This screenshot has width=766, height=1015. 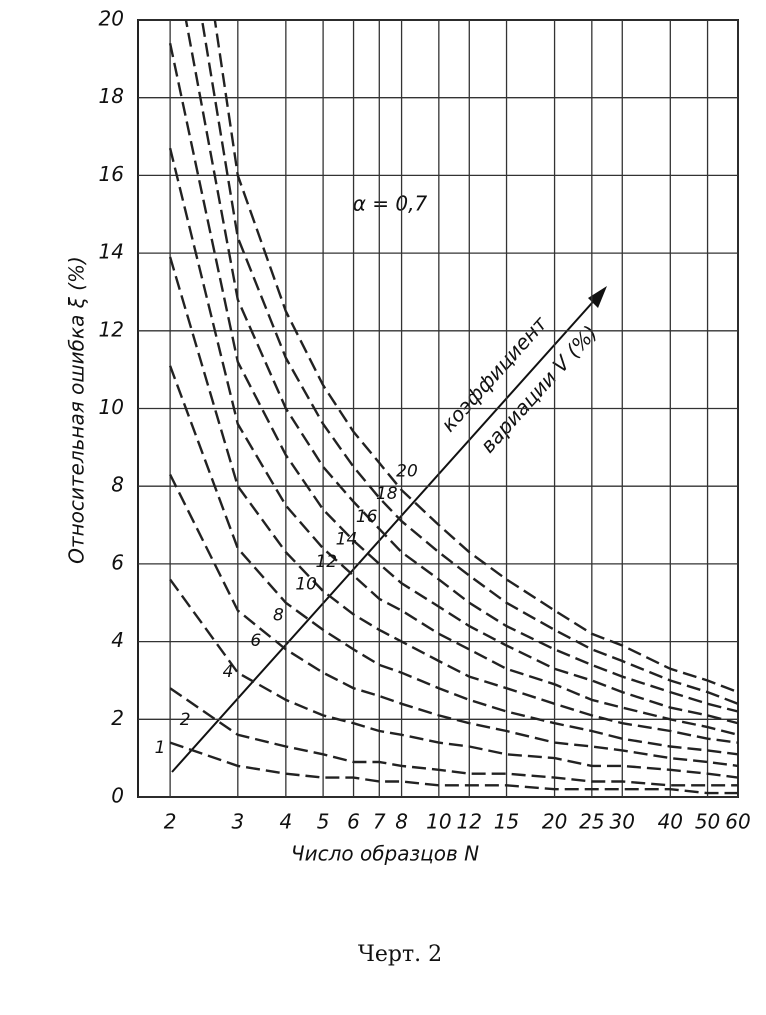 What do you see at coordinates (597, 297) in the screenshot?
I see `arrow-head` at bounding box center [597, 297].